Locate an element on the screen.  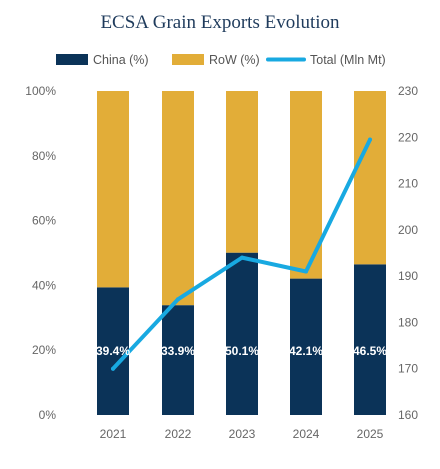
right-axis: 160 170 180 190 200 210 220 230 is located at coordinates (408, 253).